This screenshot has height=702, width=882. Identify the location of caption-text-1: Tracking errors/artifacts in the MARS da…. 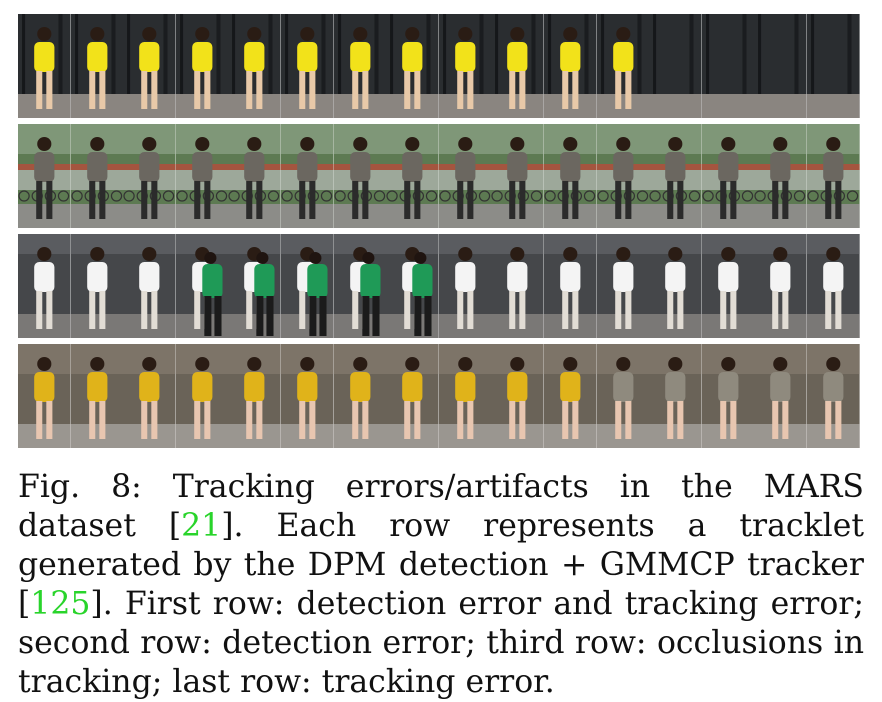
(441, 506).